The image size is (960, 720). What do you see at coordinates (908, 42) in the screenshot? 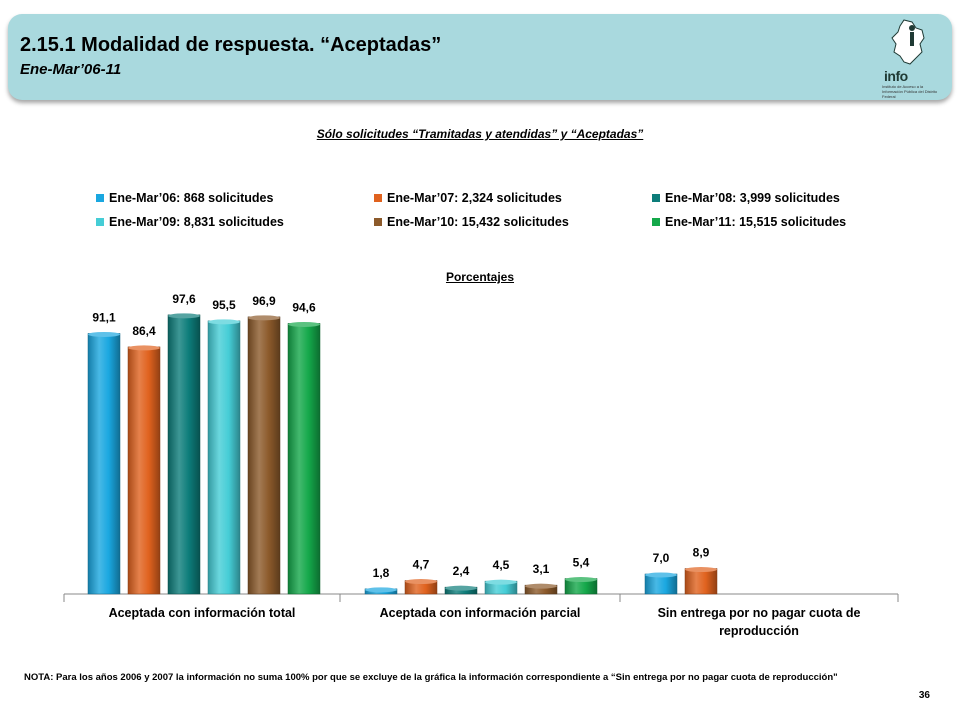
I see `city-map-icon` at bounding box center [908, 42].